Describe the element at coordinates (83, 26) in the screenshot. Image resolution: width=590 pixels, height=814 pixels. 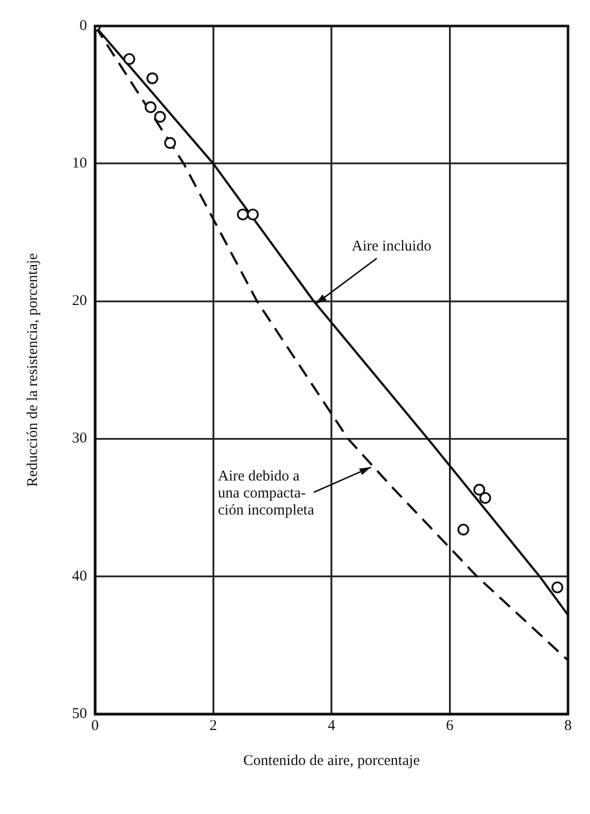
I see `y-tick-label: 0` at that location.